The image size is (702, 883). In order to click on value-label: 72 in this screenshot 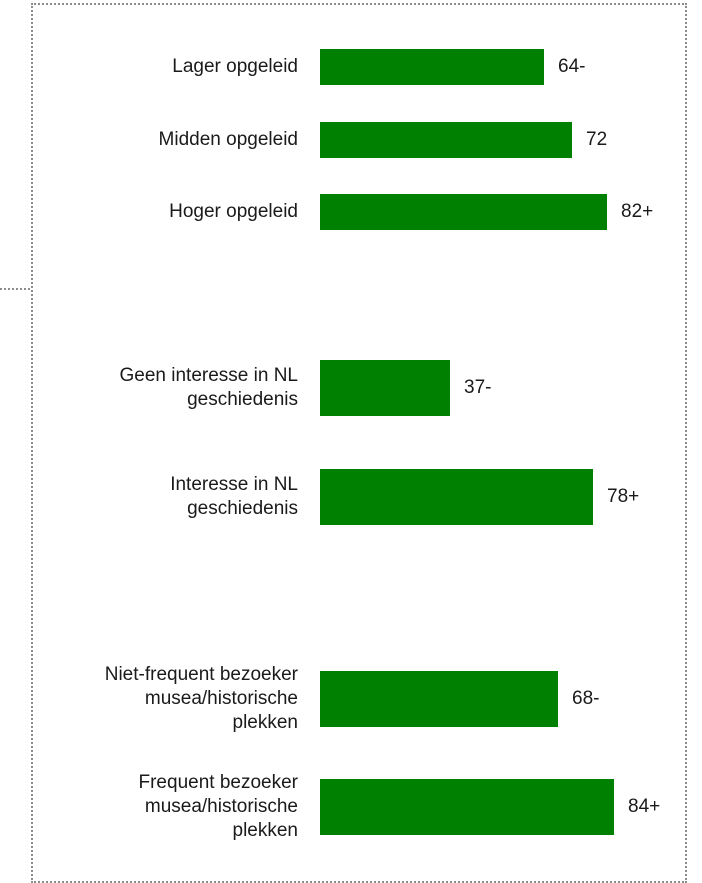, I will do `click(597, 139)`.